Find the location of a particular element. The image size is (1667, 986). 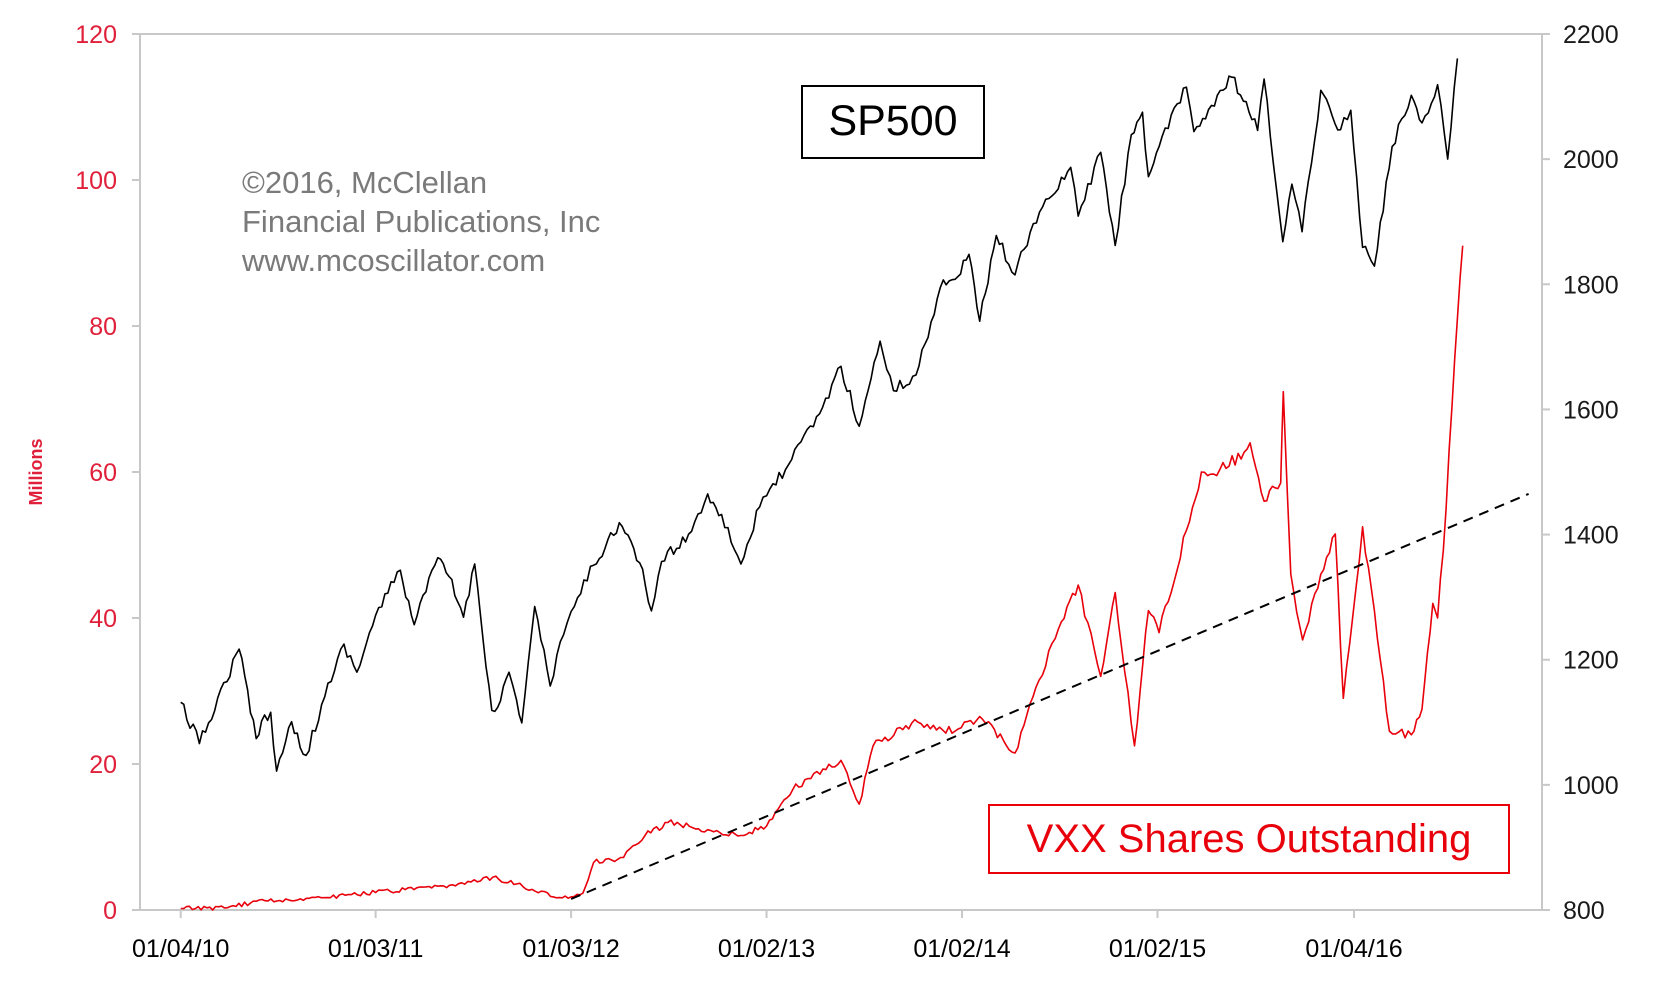

right-tick-label: 800 is located at coordinates (1584, 911).